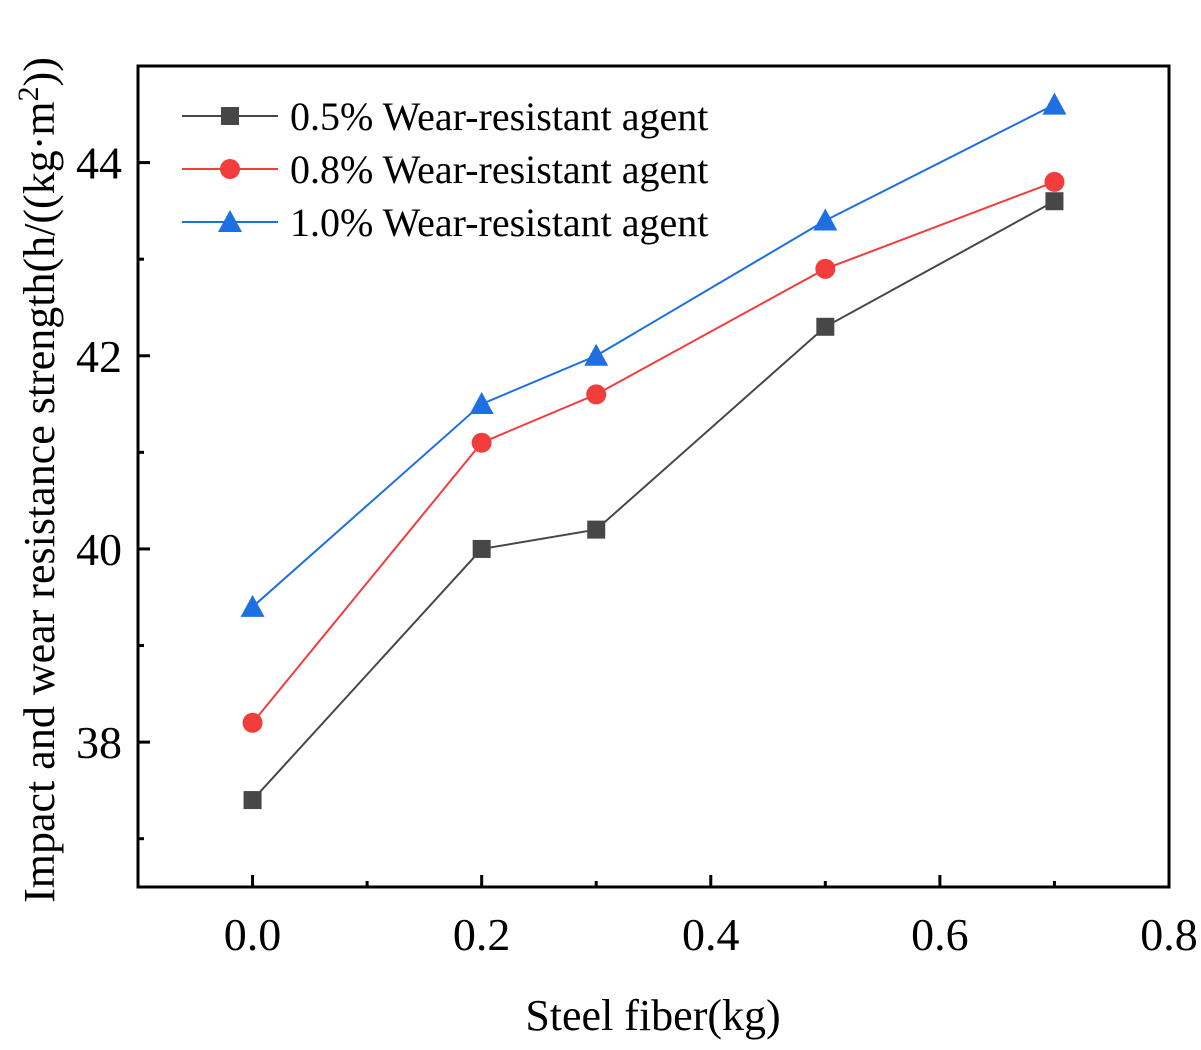 Image resolution: width=1201 pixels, height=1050 pixels. What do you see at coordinates (499, 222) in the screenshot?
I see `legend-label: 1.0% Wear-resistant agent` at bounding box center [499, 222].